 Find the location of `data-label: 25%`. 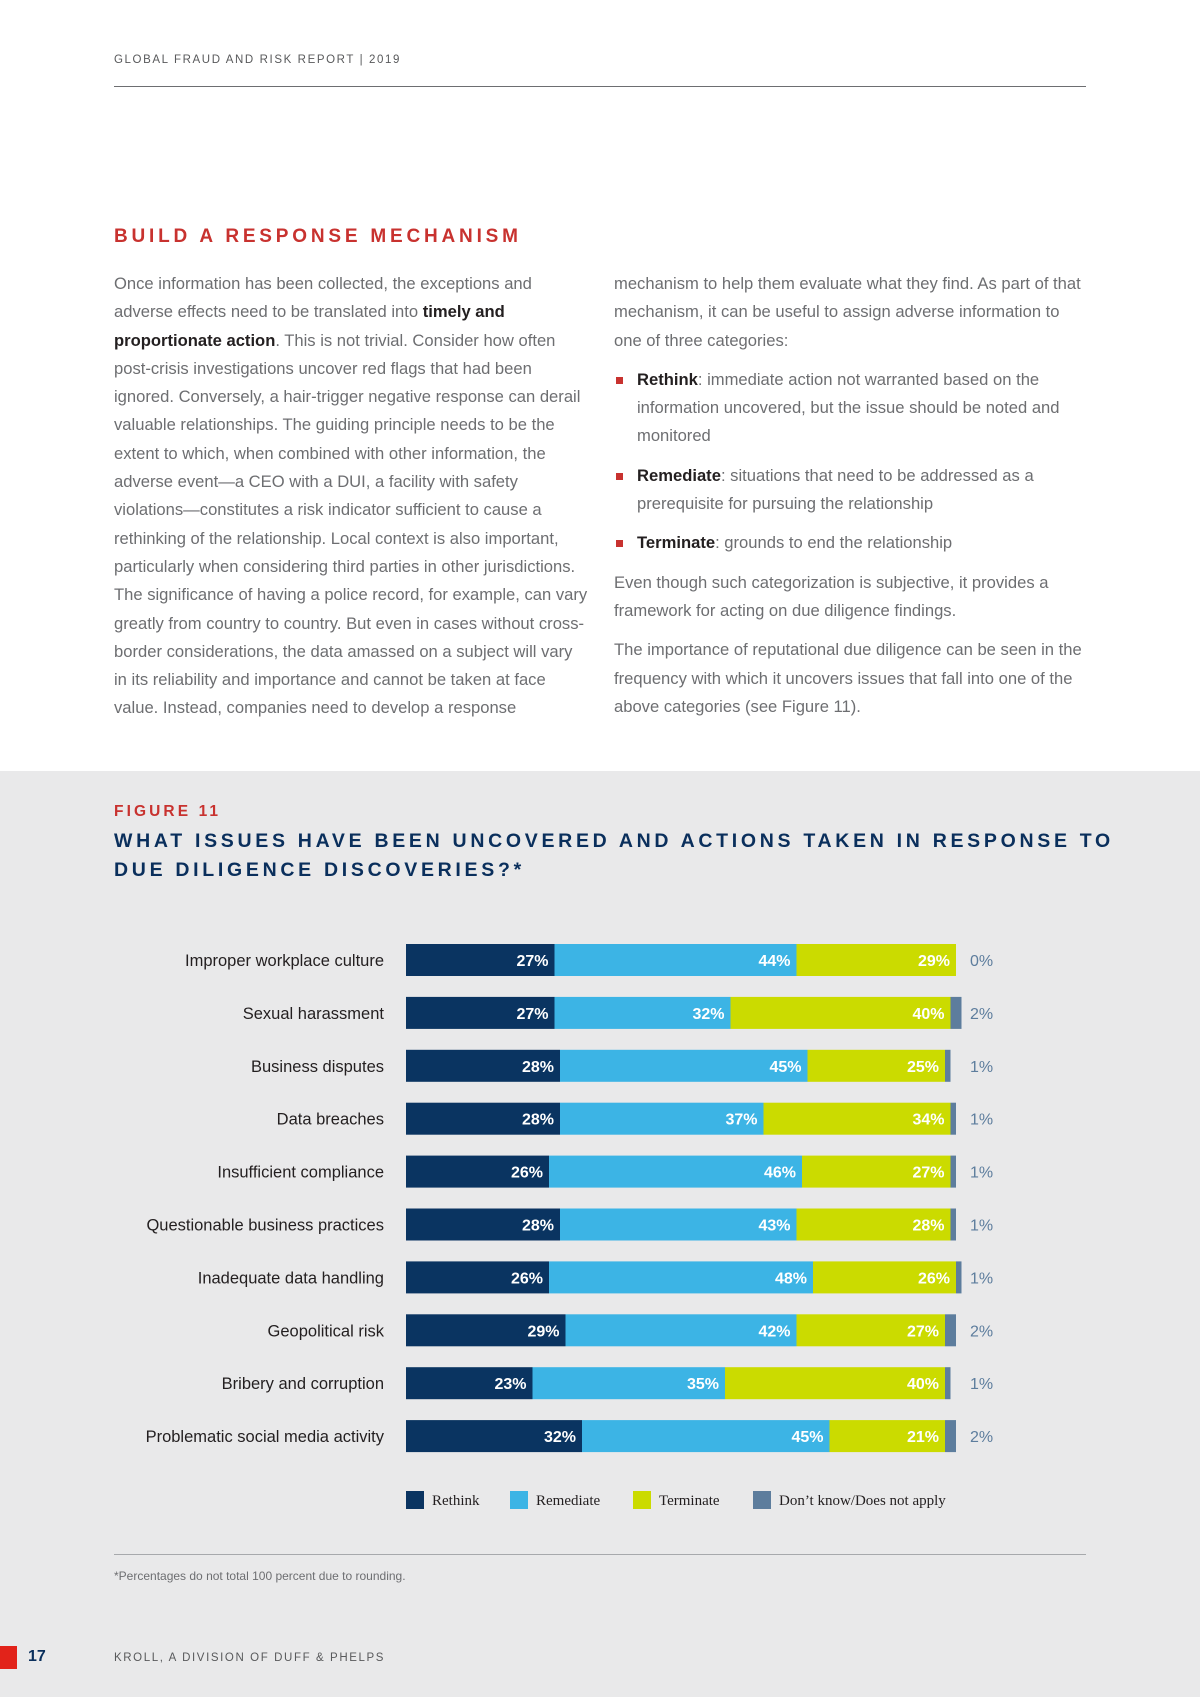

data-label: 25% is located at coordinates (923, 1067).